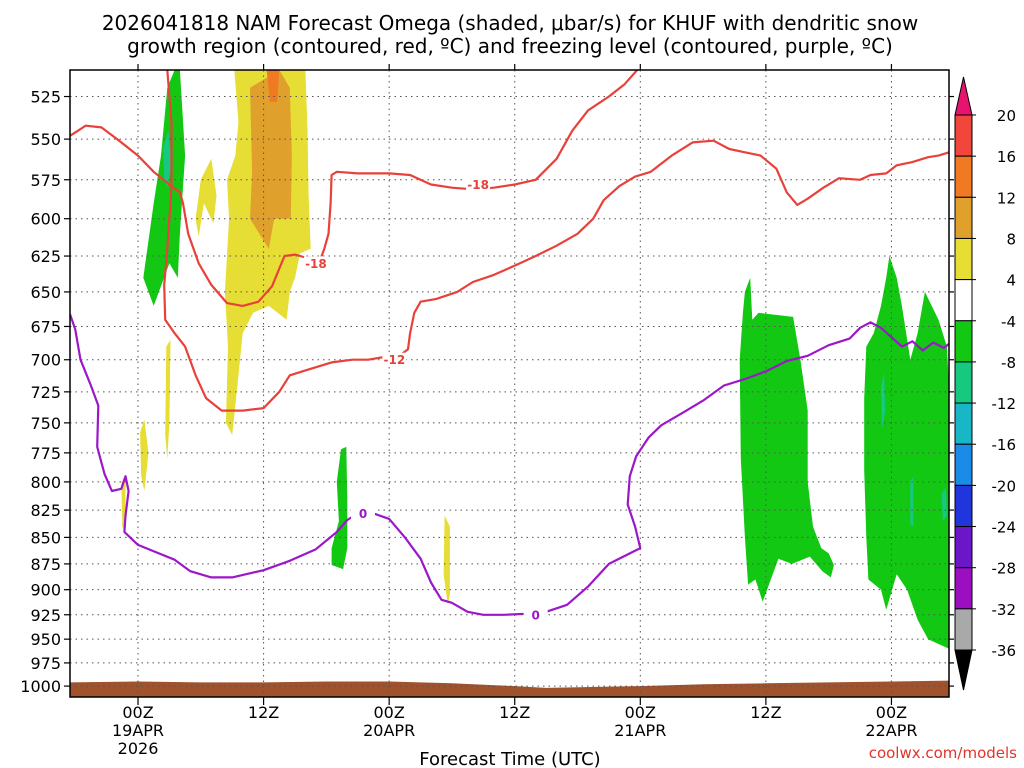  What do you see at coordinates (45, 482) in the screenshot?
I see `y-tick-label: 800` at bounding box center [45, 482].